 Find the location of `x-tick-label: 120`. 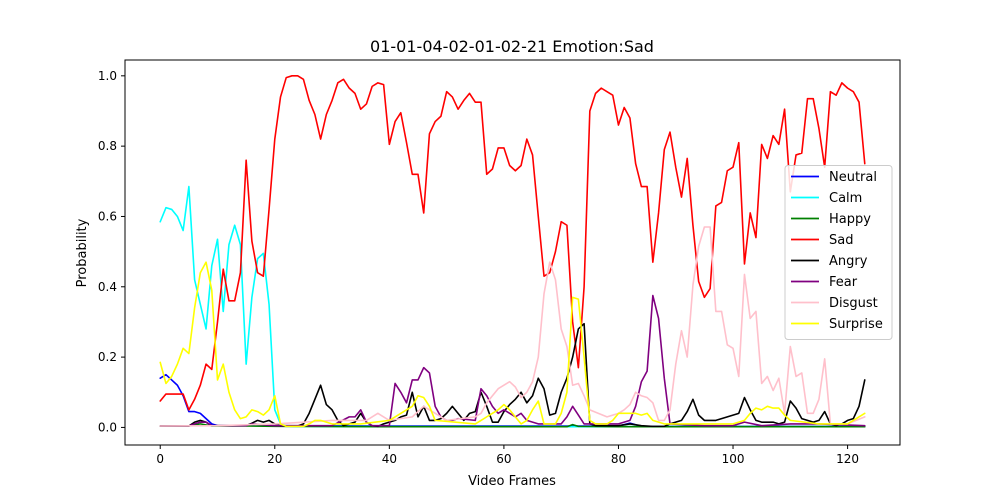

x-tick-label: 120 is located at coordinates (847, 459).